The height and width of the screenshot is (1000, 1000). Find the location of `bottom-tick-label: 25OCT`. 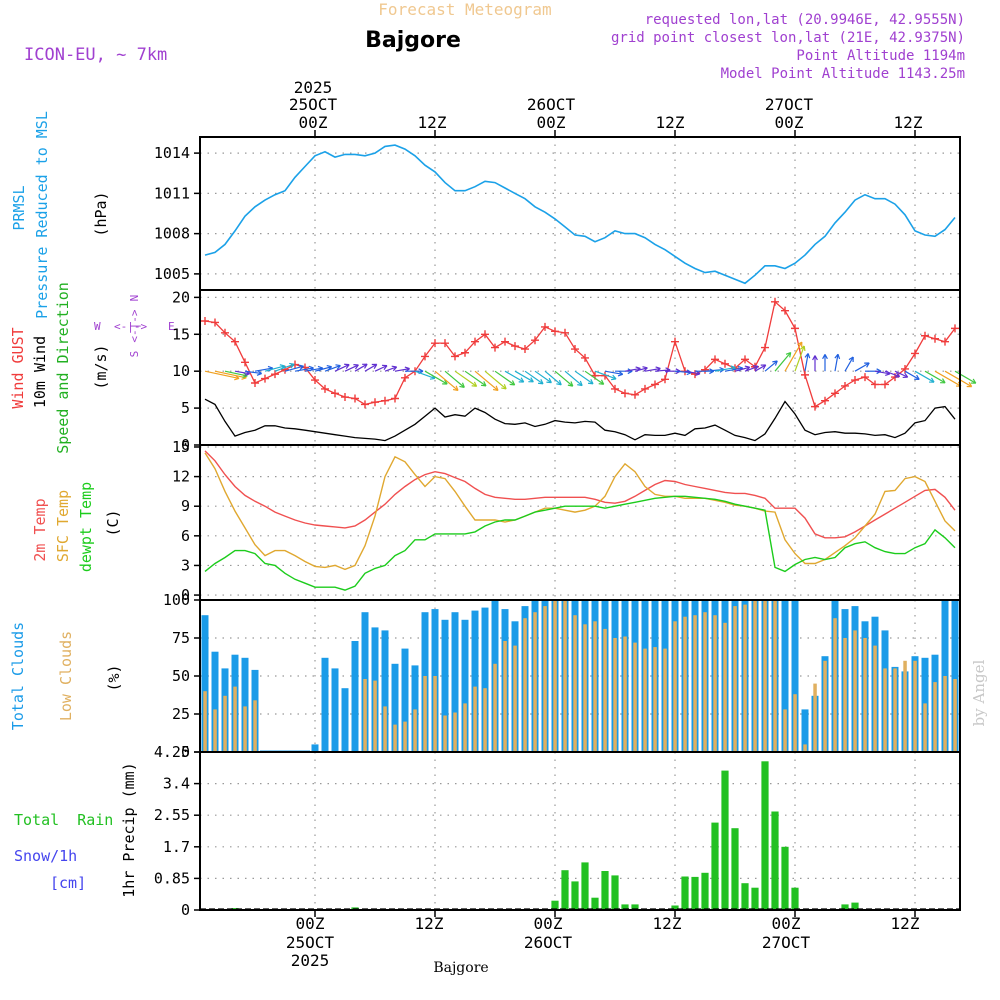

bottom-tick-label: 25OCT is located at coordinates (310, 942).